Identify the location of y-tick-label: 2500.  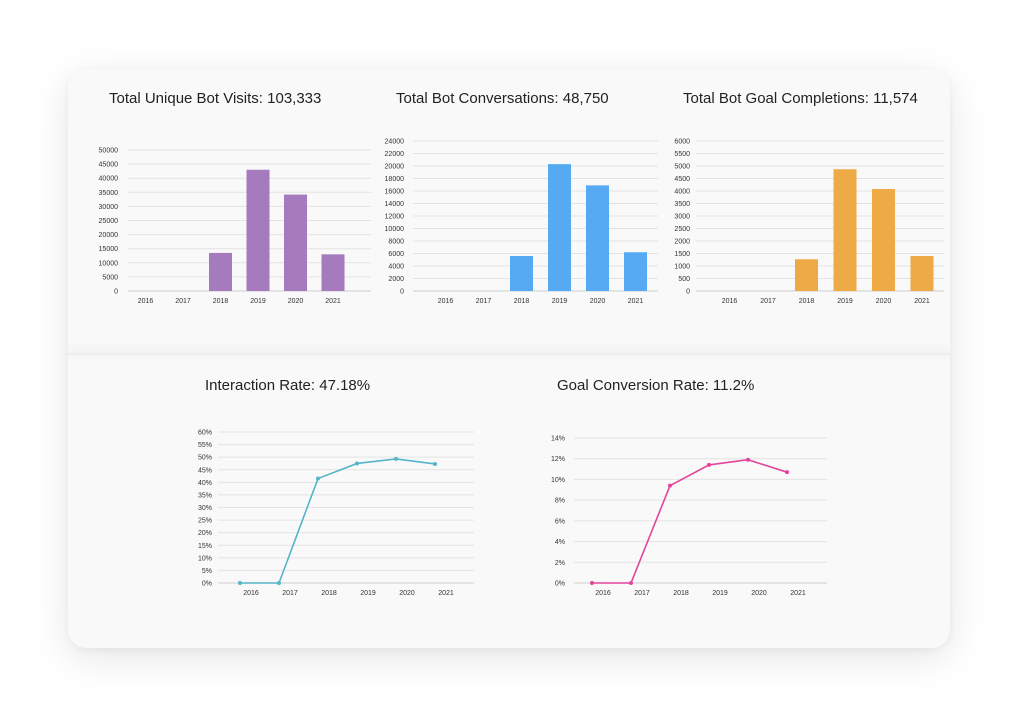
(682, 229).